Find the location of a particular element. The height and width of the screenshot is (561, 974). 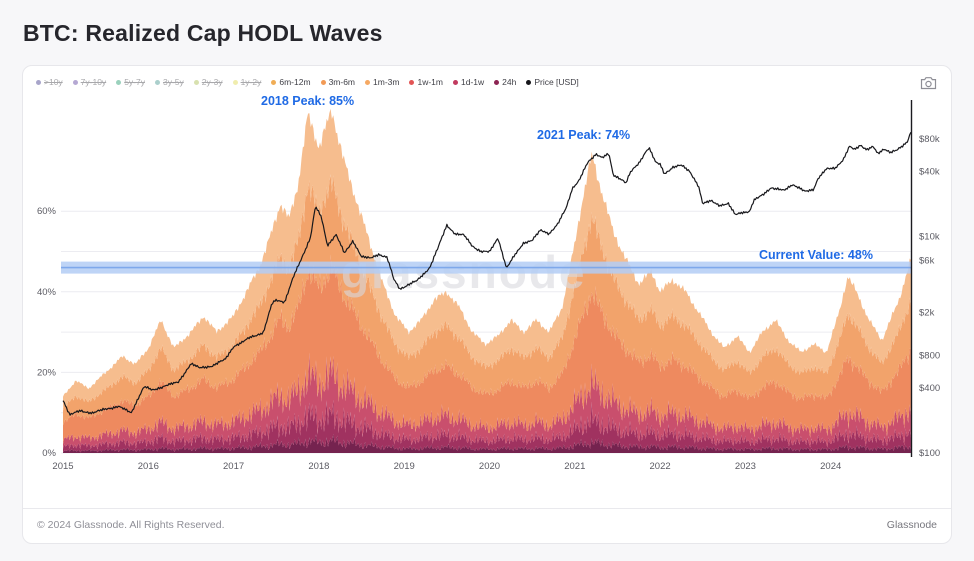

x-axis-label: 2017 is located at coordinates (233, 466).